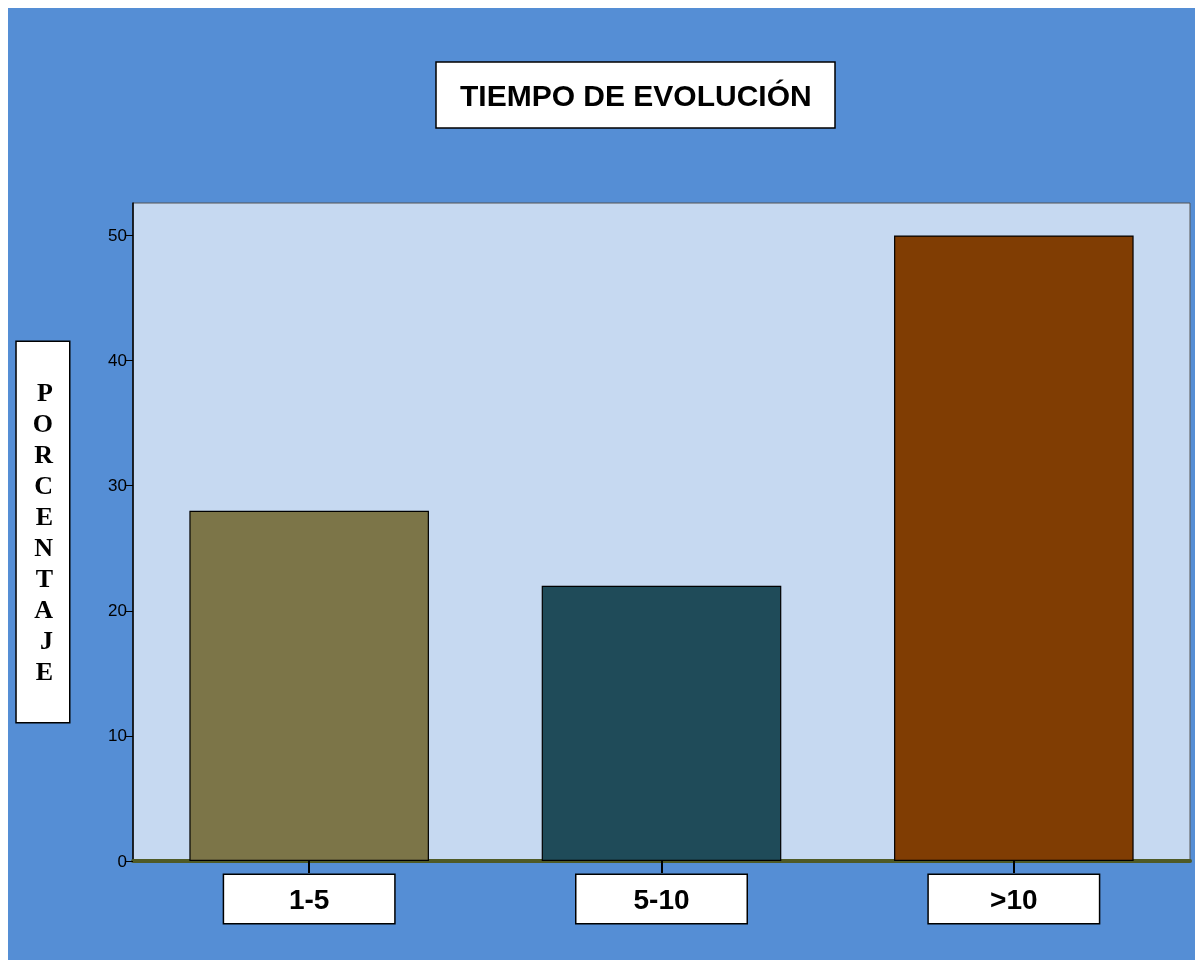 The height and width of the screenshot is (968, 1203). Describe the element at coordinates (636, 95) in the screenshot. I see `chart-title: TIEMPO DE EVOLUCIÓN` at that location.